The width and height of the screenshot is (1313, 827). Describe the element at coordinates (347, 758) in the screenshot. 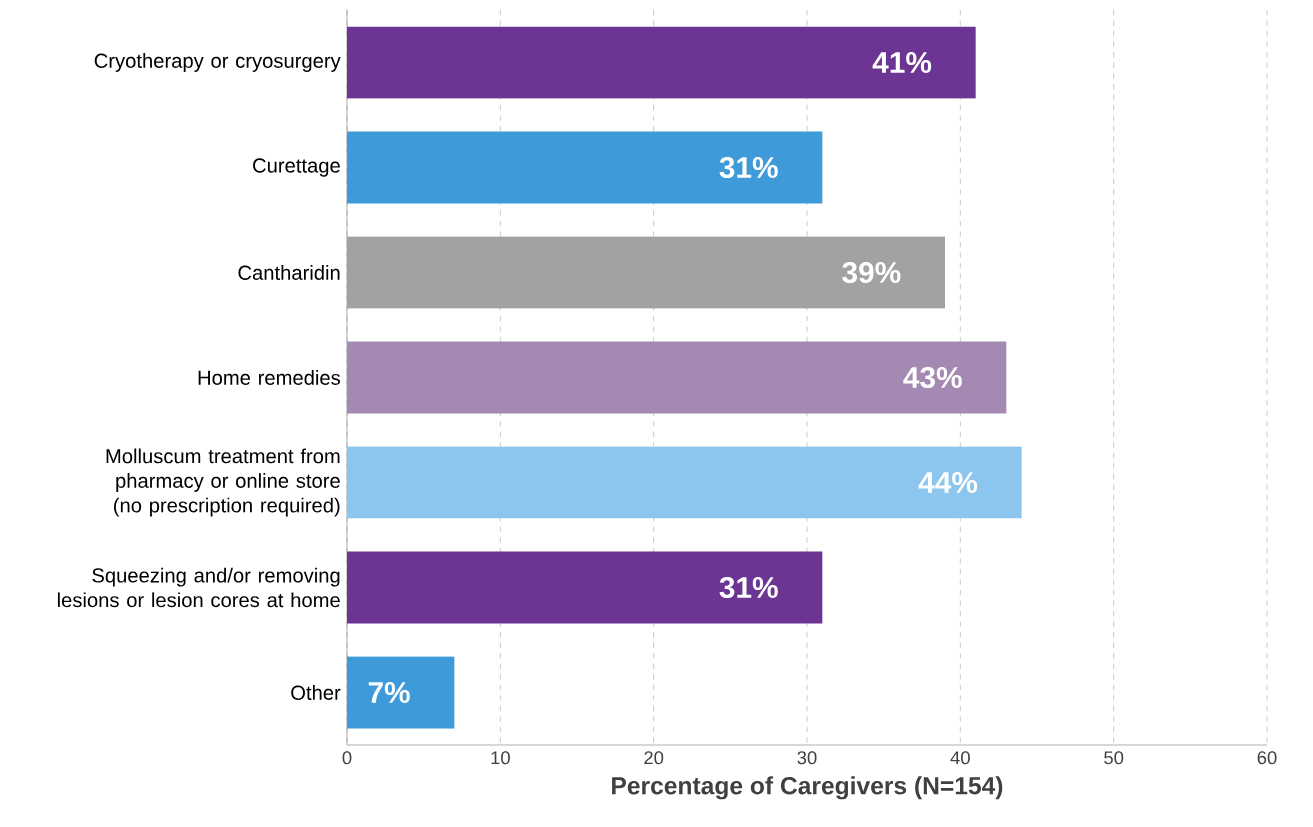

I see `x-tick-label: 0` at that location.